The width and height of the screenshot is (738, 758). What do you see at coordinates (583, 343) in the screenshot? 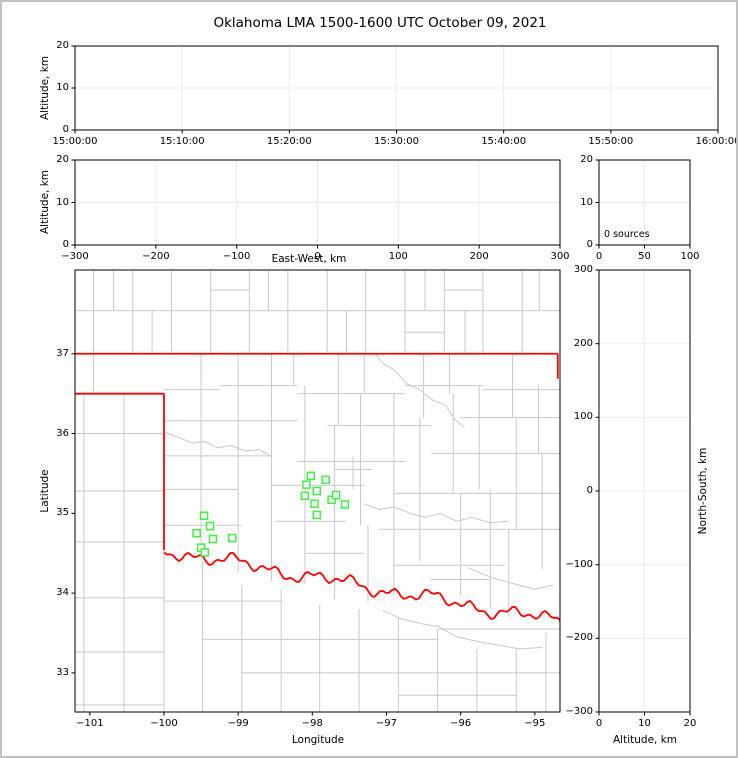
I see `north-south-height-panel-ytick-label: 200` at bounding box center [583, 343].